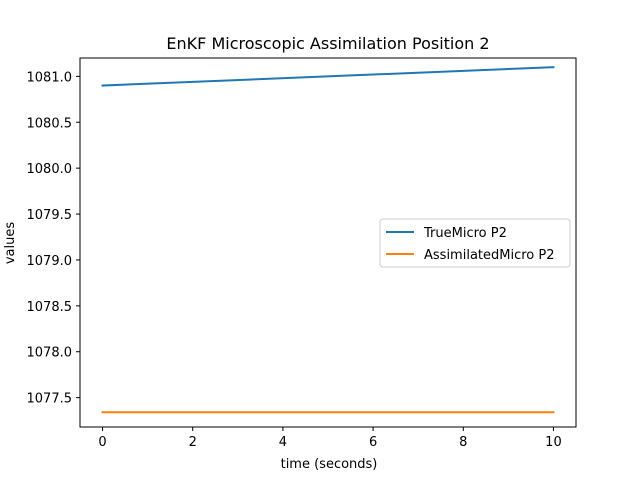 The image size is (640, 480). What do you see at coordinates (102, 442) in the screenshot?
I see `x-tick-label: 0` at bounding box center [102, 442].